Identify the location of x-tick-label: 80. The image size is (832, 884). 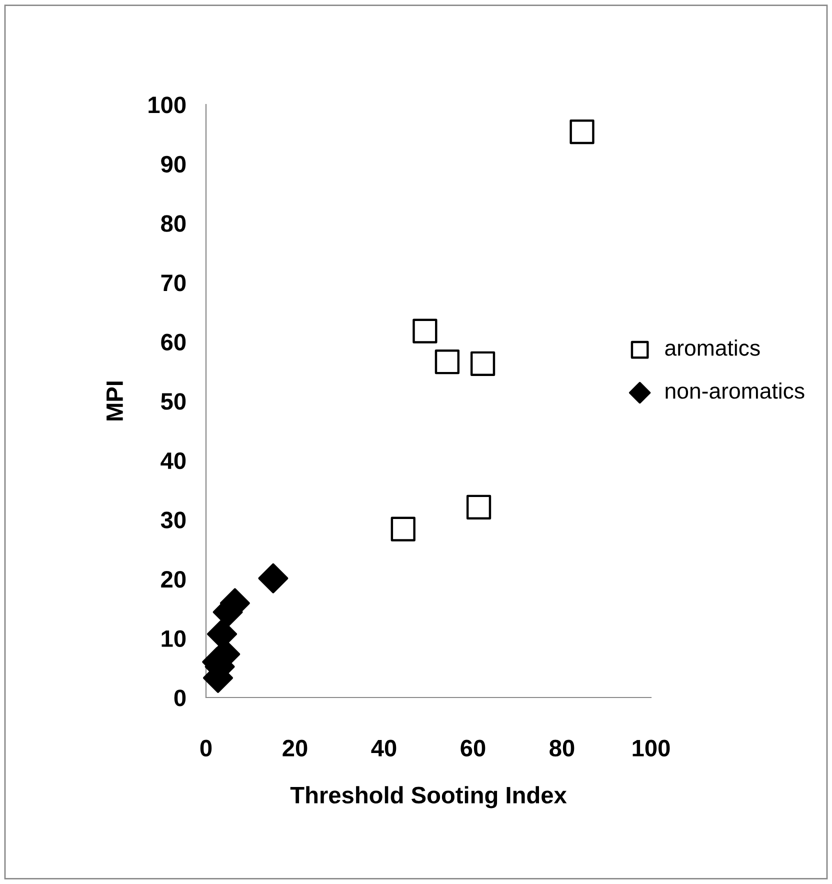
(562, 748).